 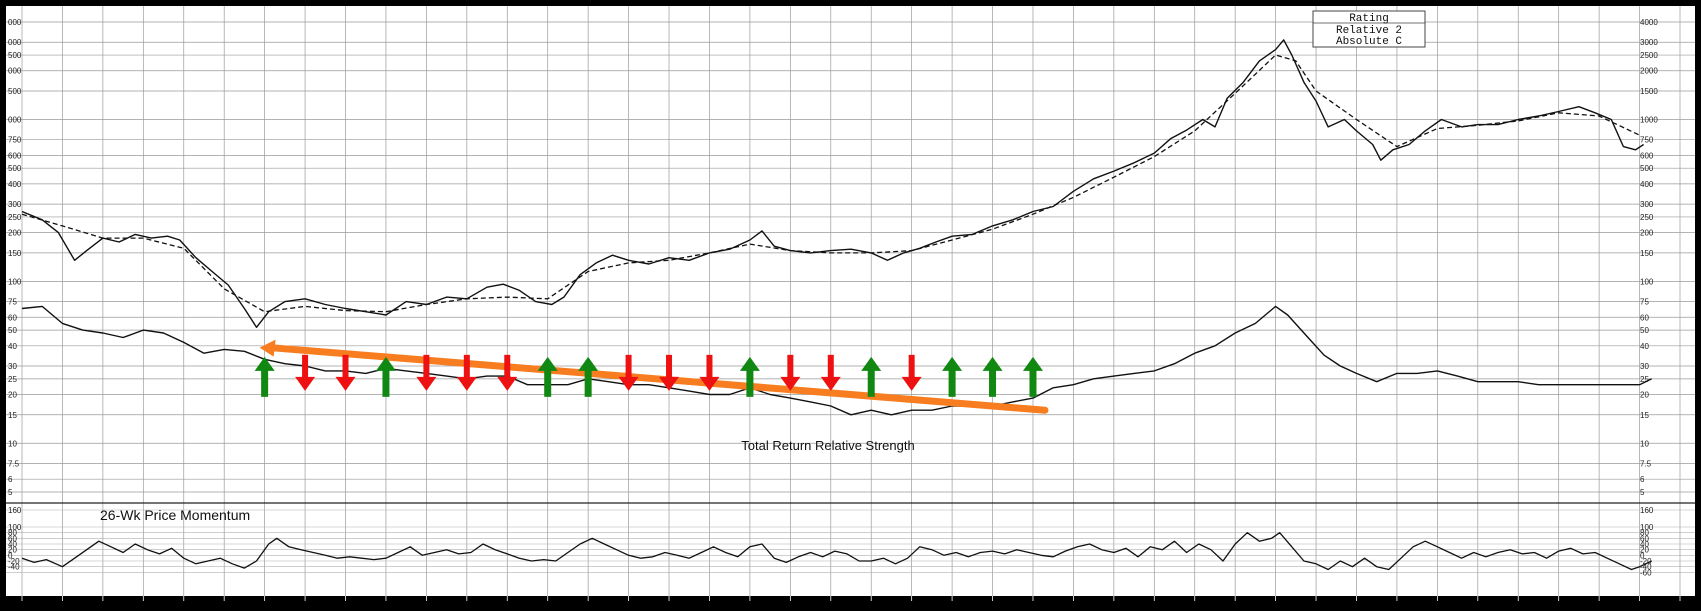 I want to click on right-tick-label: 4000, so click(x=1649, y=22).